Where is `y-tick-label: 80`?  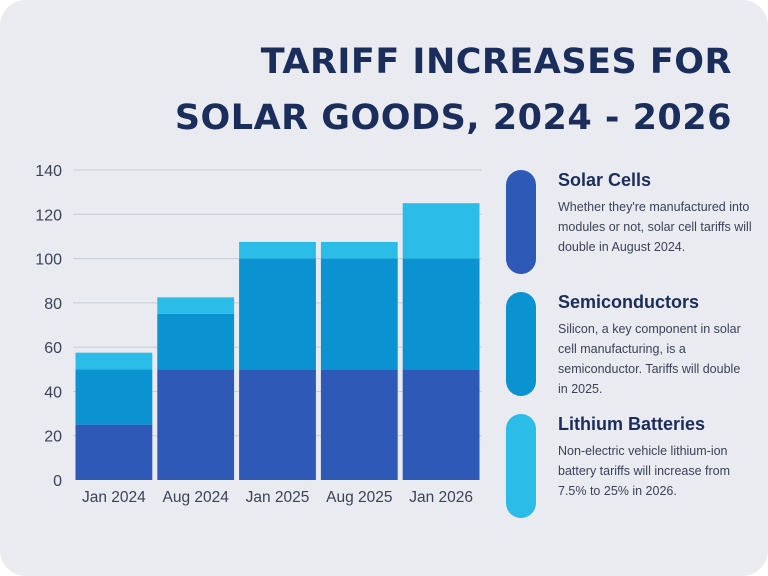
y-tick-label: 80 is located at coordinates (53, 304).